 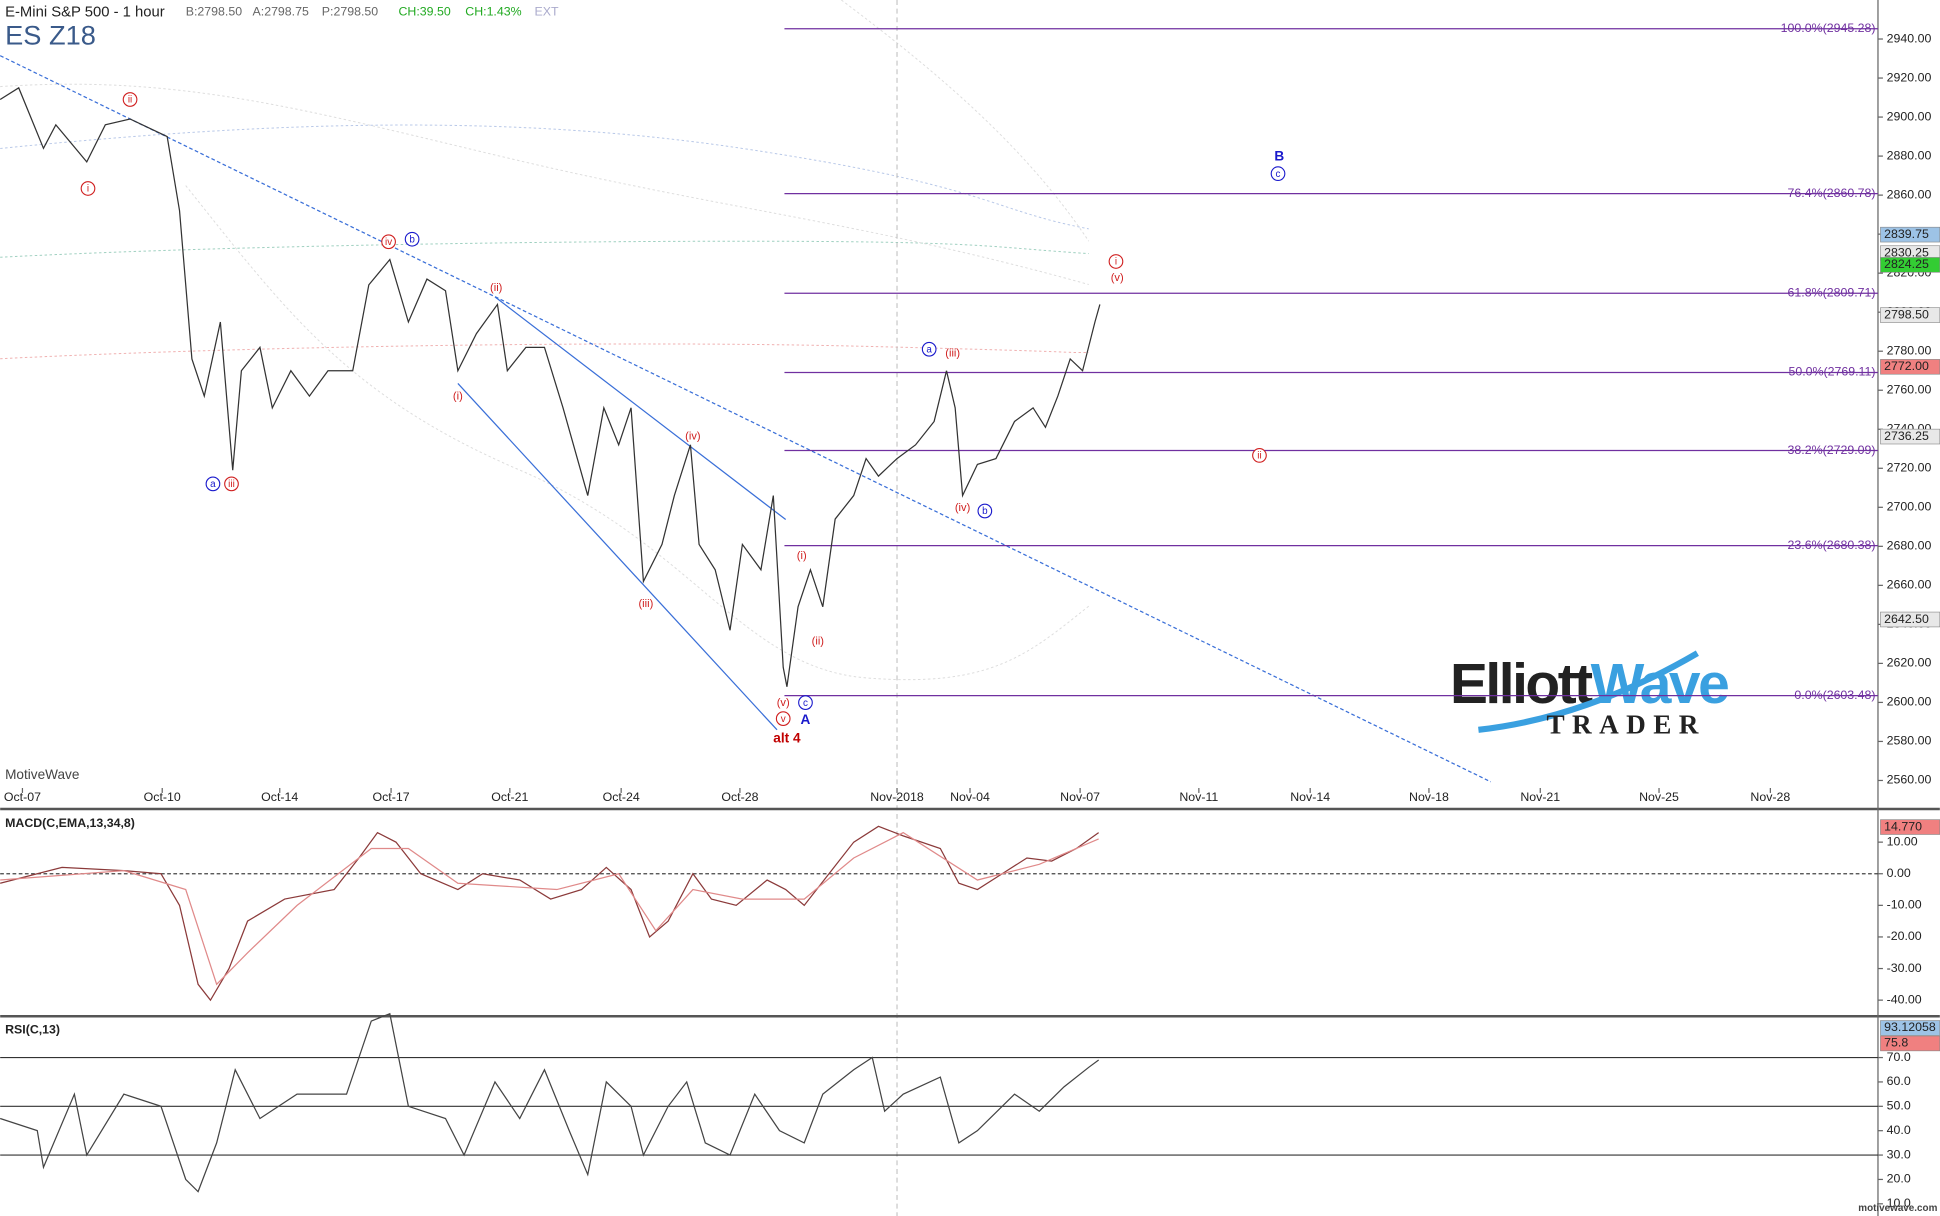 I want to click on y-tick-label: 20.0, so click(x=1899, y=1179).